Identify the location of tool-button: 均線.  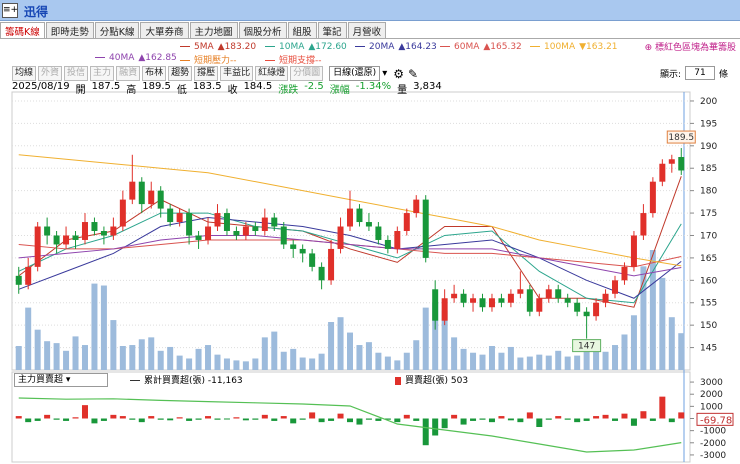
(24, 73).